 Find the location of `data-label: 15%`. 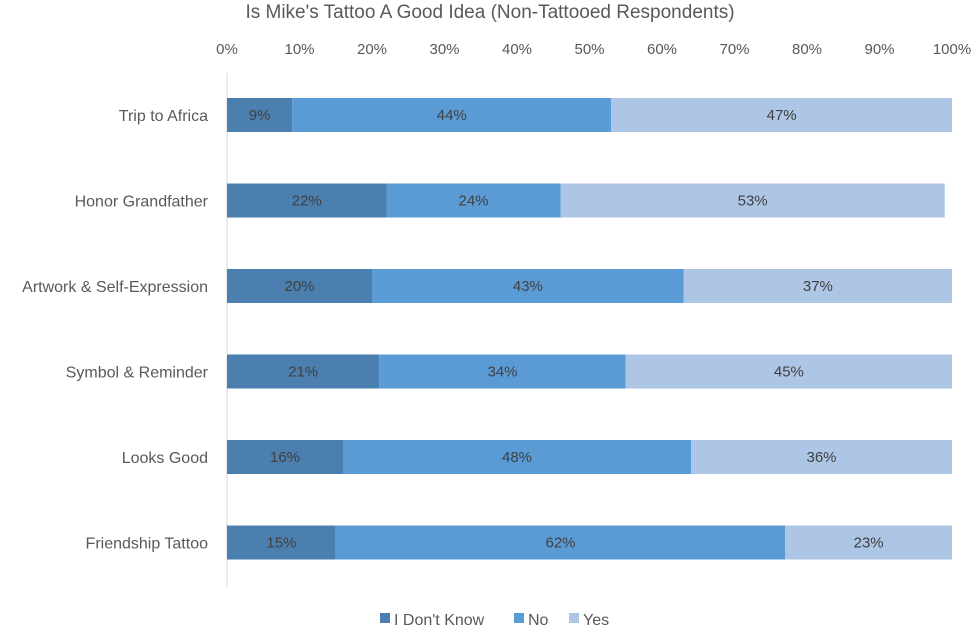

data-label: 15% is located at coordinates (281, 543).